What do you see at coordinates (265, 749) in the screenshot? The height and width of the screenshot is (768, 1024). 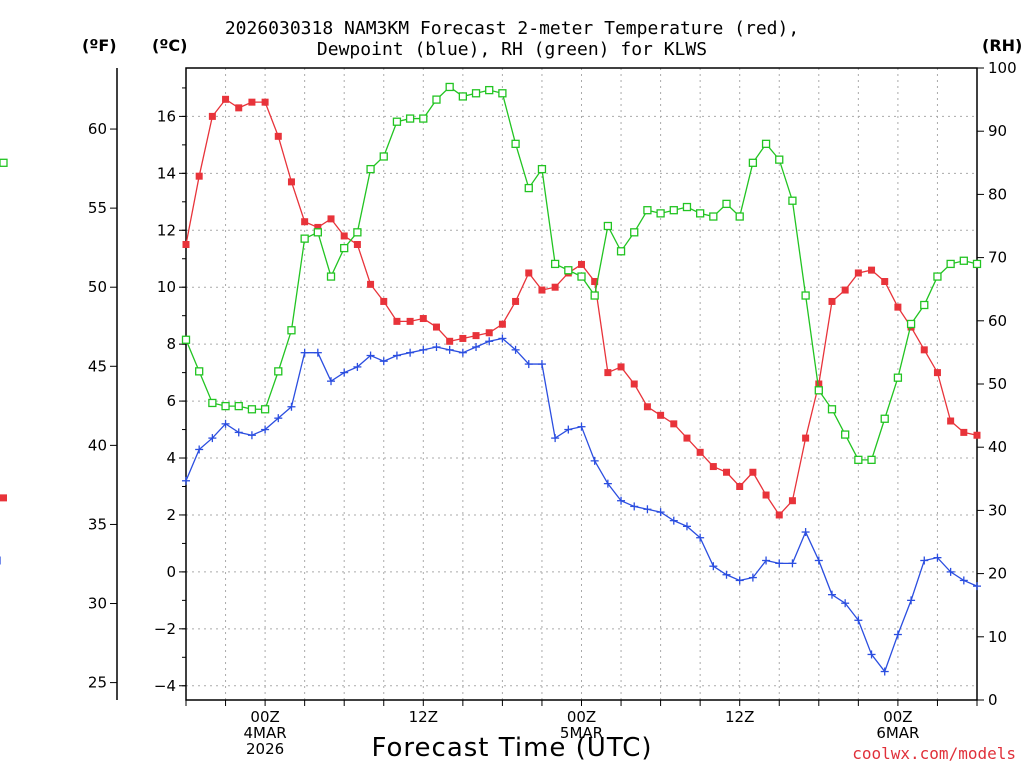 I see `time-tick-label: 2026` at bounding box center [265, 749].